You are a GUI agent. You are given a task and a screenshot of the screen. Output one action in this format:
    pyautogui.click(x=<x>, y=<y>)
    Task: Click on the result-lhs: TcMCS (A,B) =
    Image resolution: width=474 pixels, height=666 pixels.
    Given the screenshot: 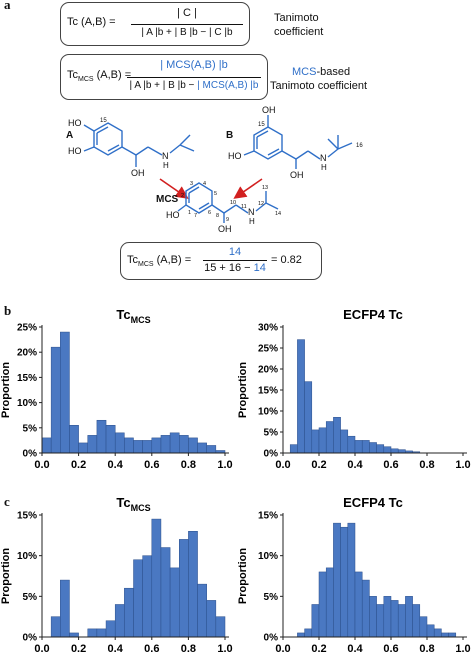 What is the action you would take?
    pyautogui.click(x=159, y=261)
    